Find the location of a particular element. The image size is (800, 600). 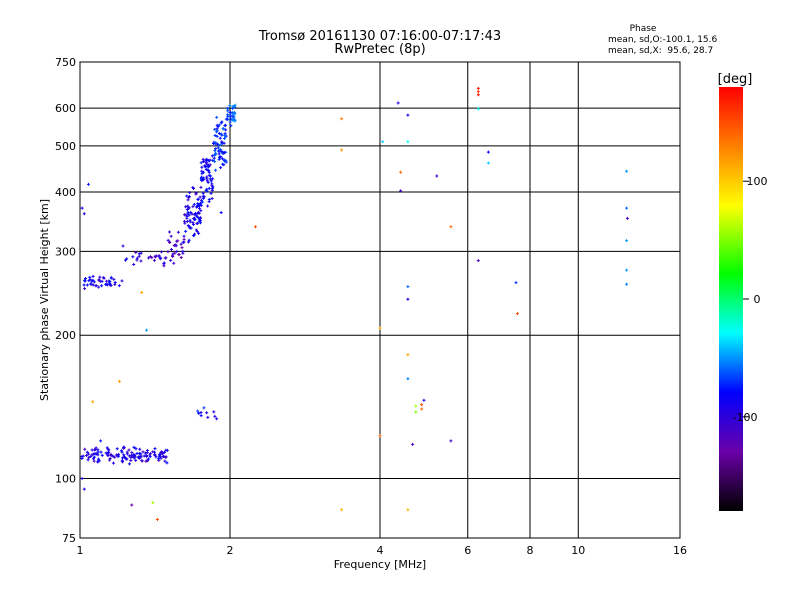

x-axis-ticks: 1 2 4 6 8 10 16 is located at coordinates (382, 550).